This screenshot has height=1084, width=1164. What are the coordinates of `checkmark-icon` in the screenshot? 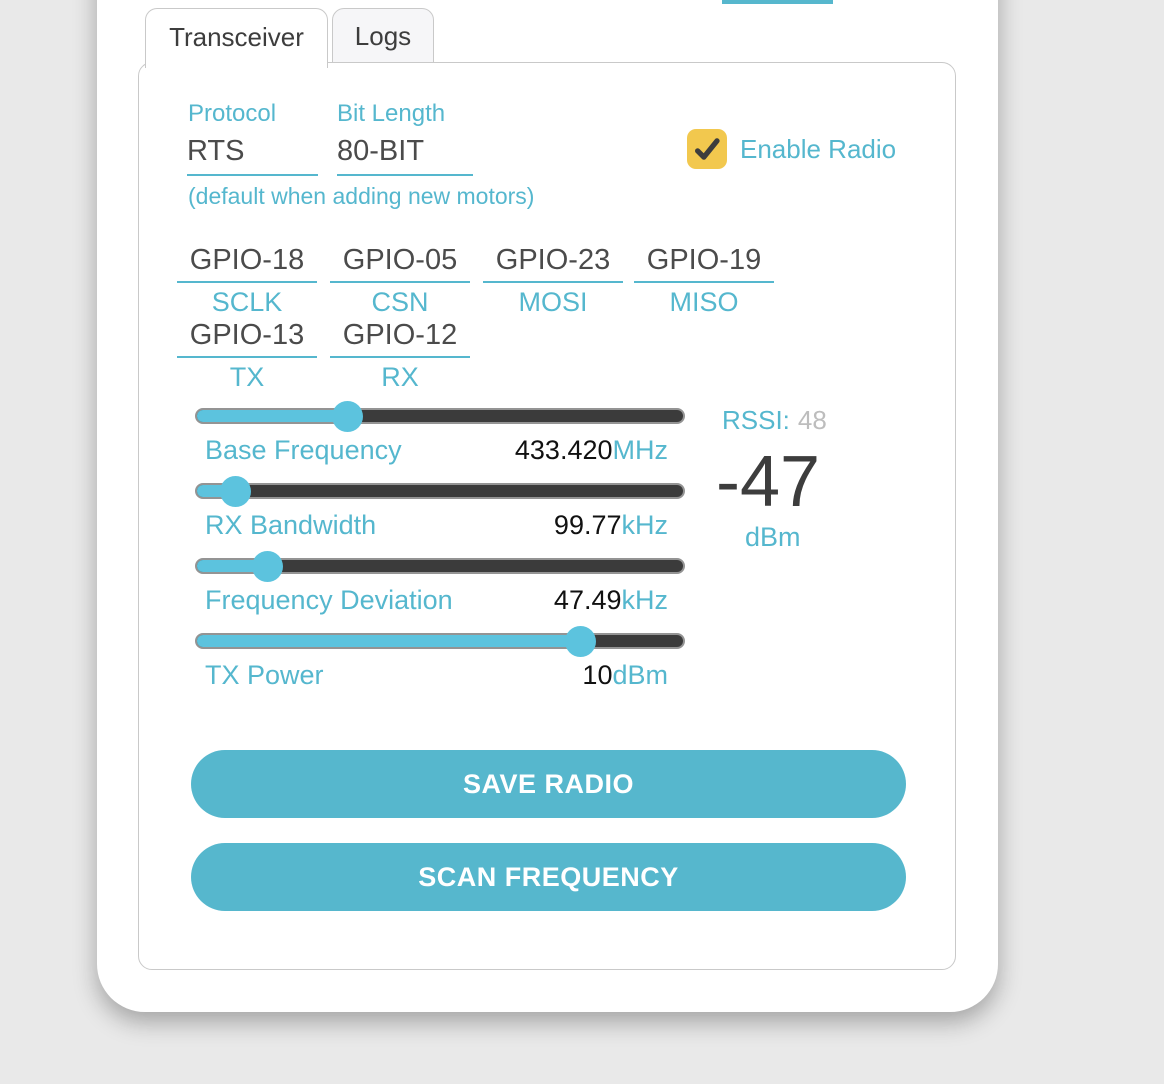 It's located at (707, 149).